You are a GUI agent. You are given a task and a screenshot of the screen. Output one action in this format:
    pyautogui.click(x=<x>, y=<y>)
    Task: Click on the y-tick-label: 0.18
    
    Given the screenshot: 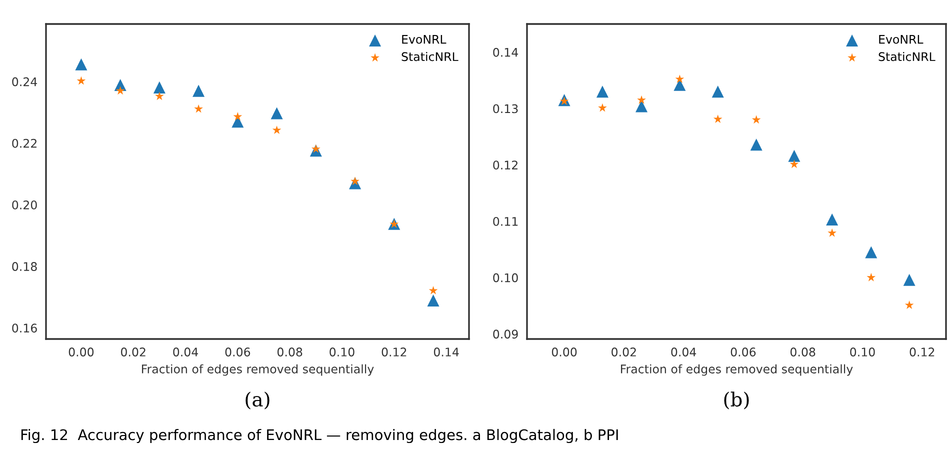 What is the action you would take?
    pyautogui.click(x=24, y=266)
    